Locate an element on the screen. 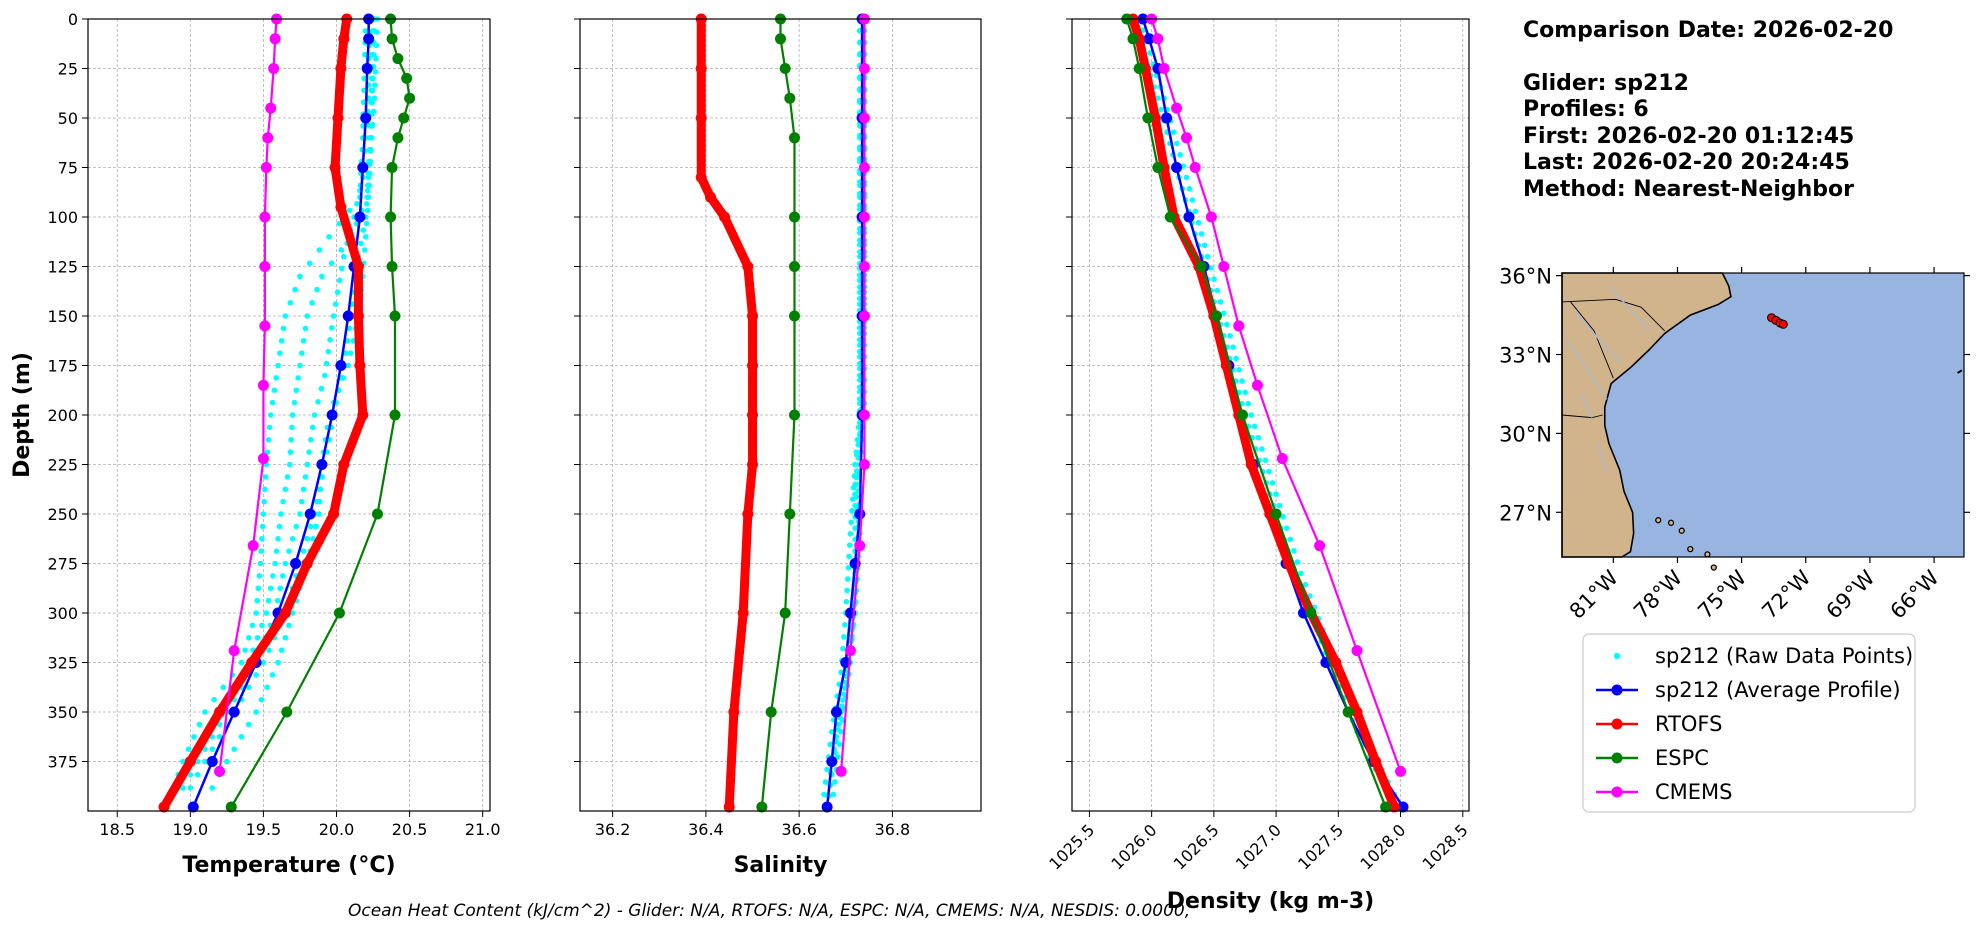  y-tick-label: 25 is located at coordinates (68, 69).